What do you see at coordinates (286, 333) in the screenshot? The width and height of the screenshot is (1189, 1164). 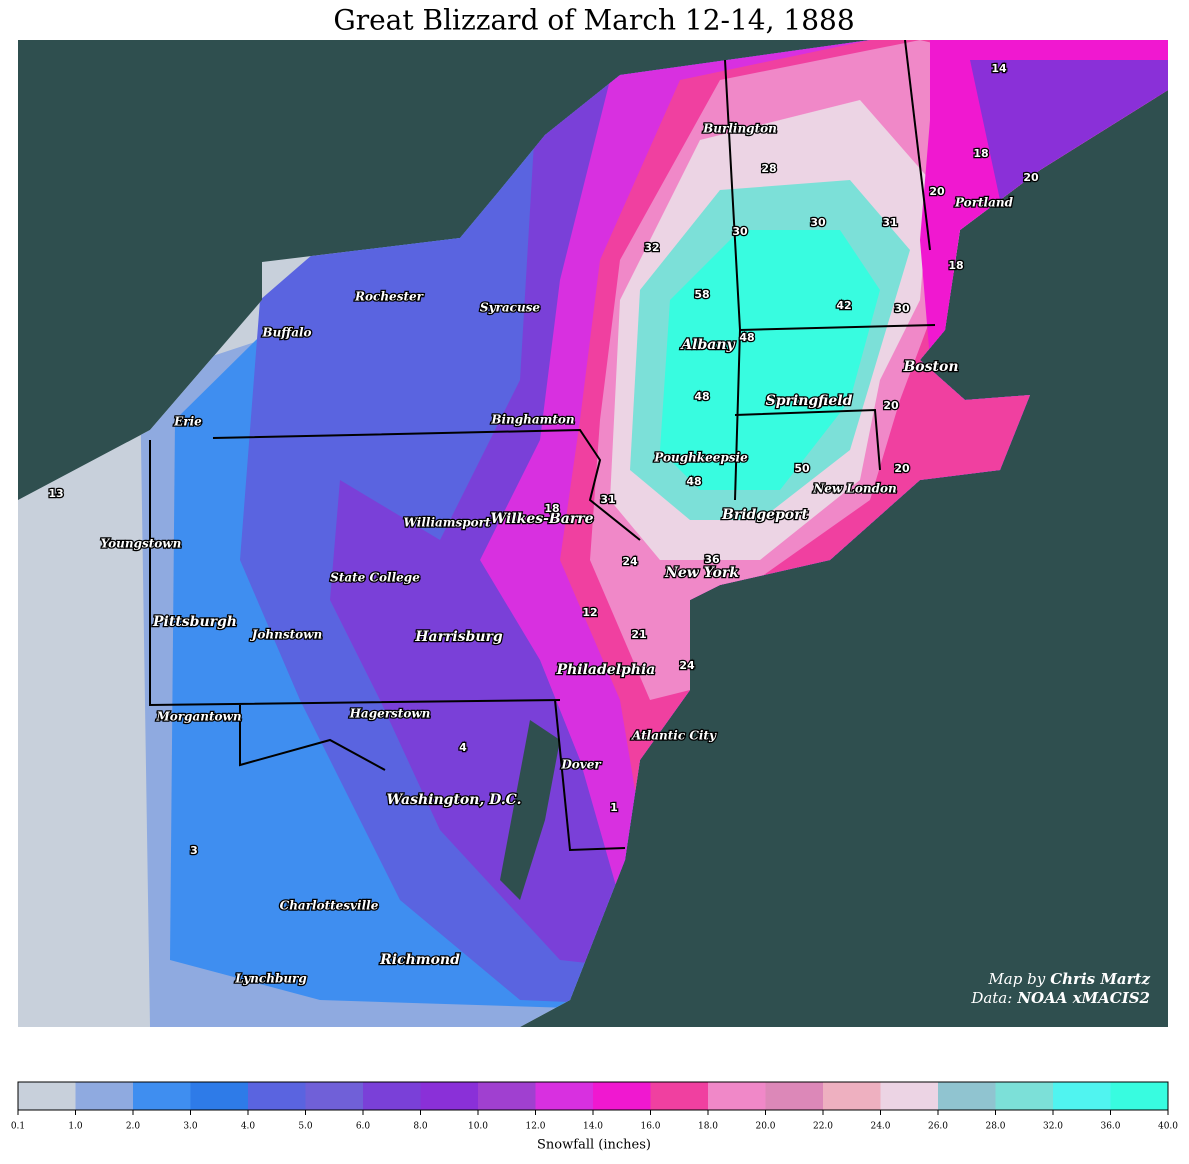 I see `city-label: Buffalo` at bounding box center [286, 333].